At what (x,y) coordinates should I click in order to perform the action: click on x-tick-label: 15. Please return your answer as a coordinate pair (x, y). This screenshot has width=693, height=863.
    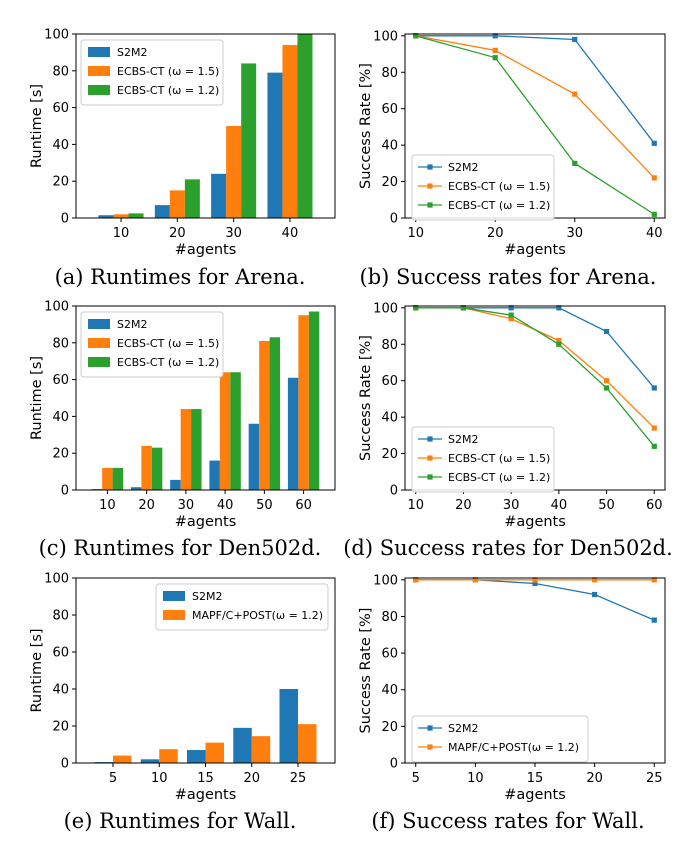
    Looking at the image, I should click on (205, 778).